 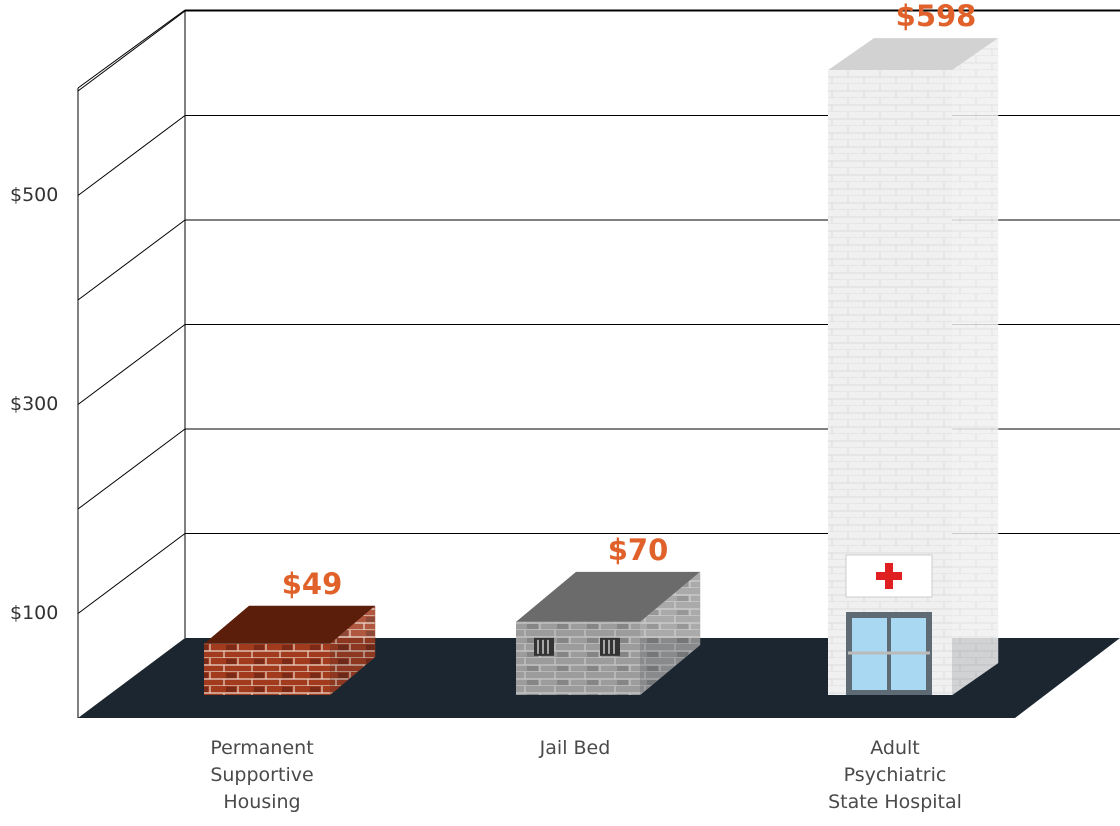 I want to click on value-label: $49, so click(x=312, y=584).